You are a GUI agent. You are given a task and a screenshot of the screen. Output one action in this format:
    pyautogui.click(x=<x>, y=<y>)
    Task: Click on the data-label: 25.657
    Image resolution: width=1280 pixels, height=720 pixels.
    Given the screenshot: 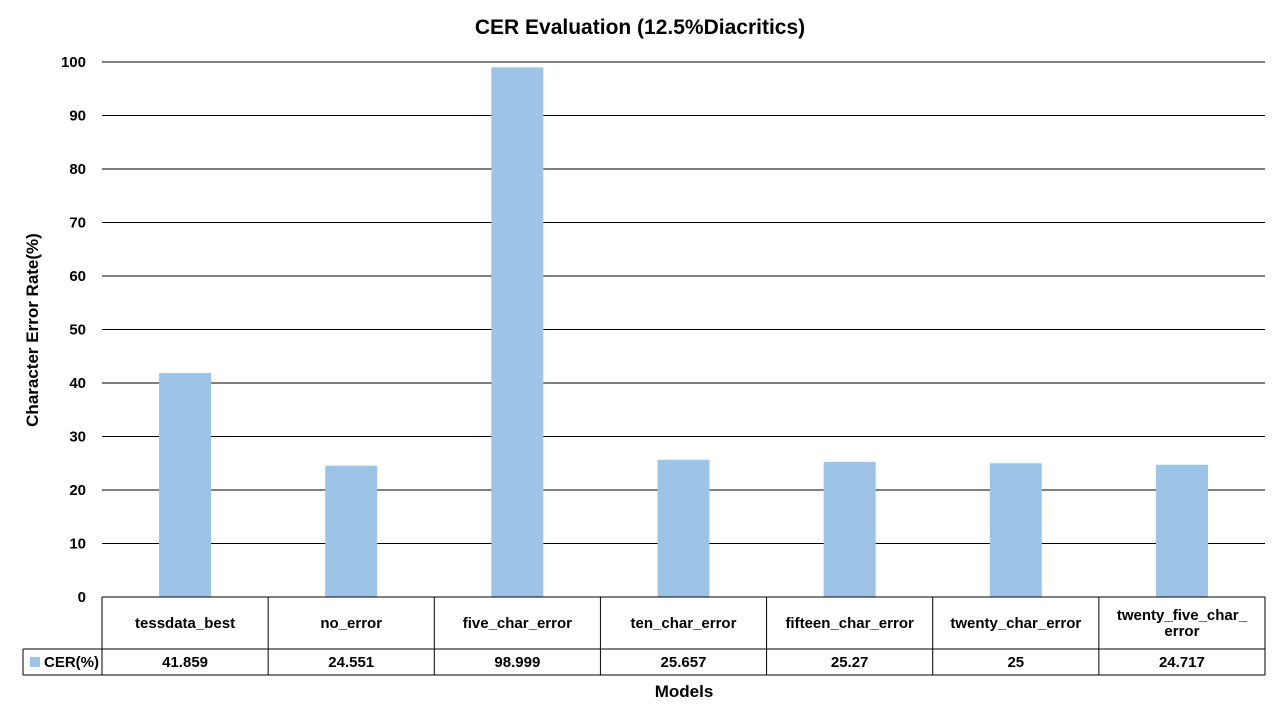 What is the action you would take?
    pyautogui.click(x=684, y=662)
    